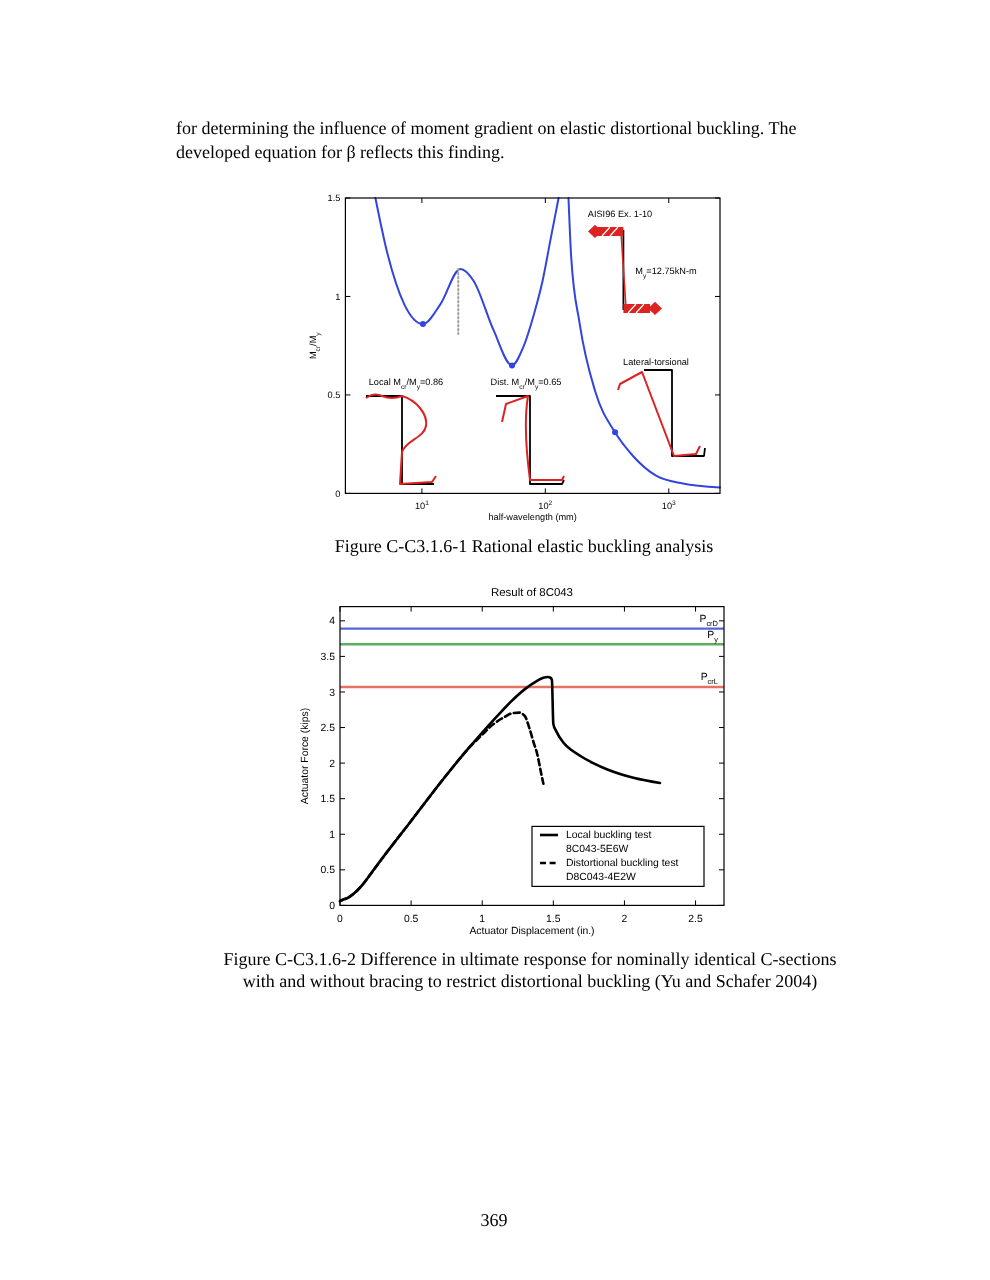 The width and height of the screenshot is (990, 1280). Describe the element at coordinates (494, 1220) in the screenshot. I see `text: 369` at that location.